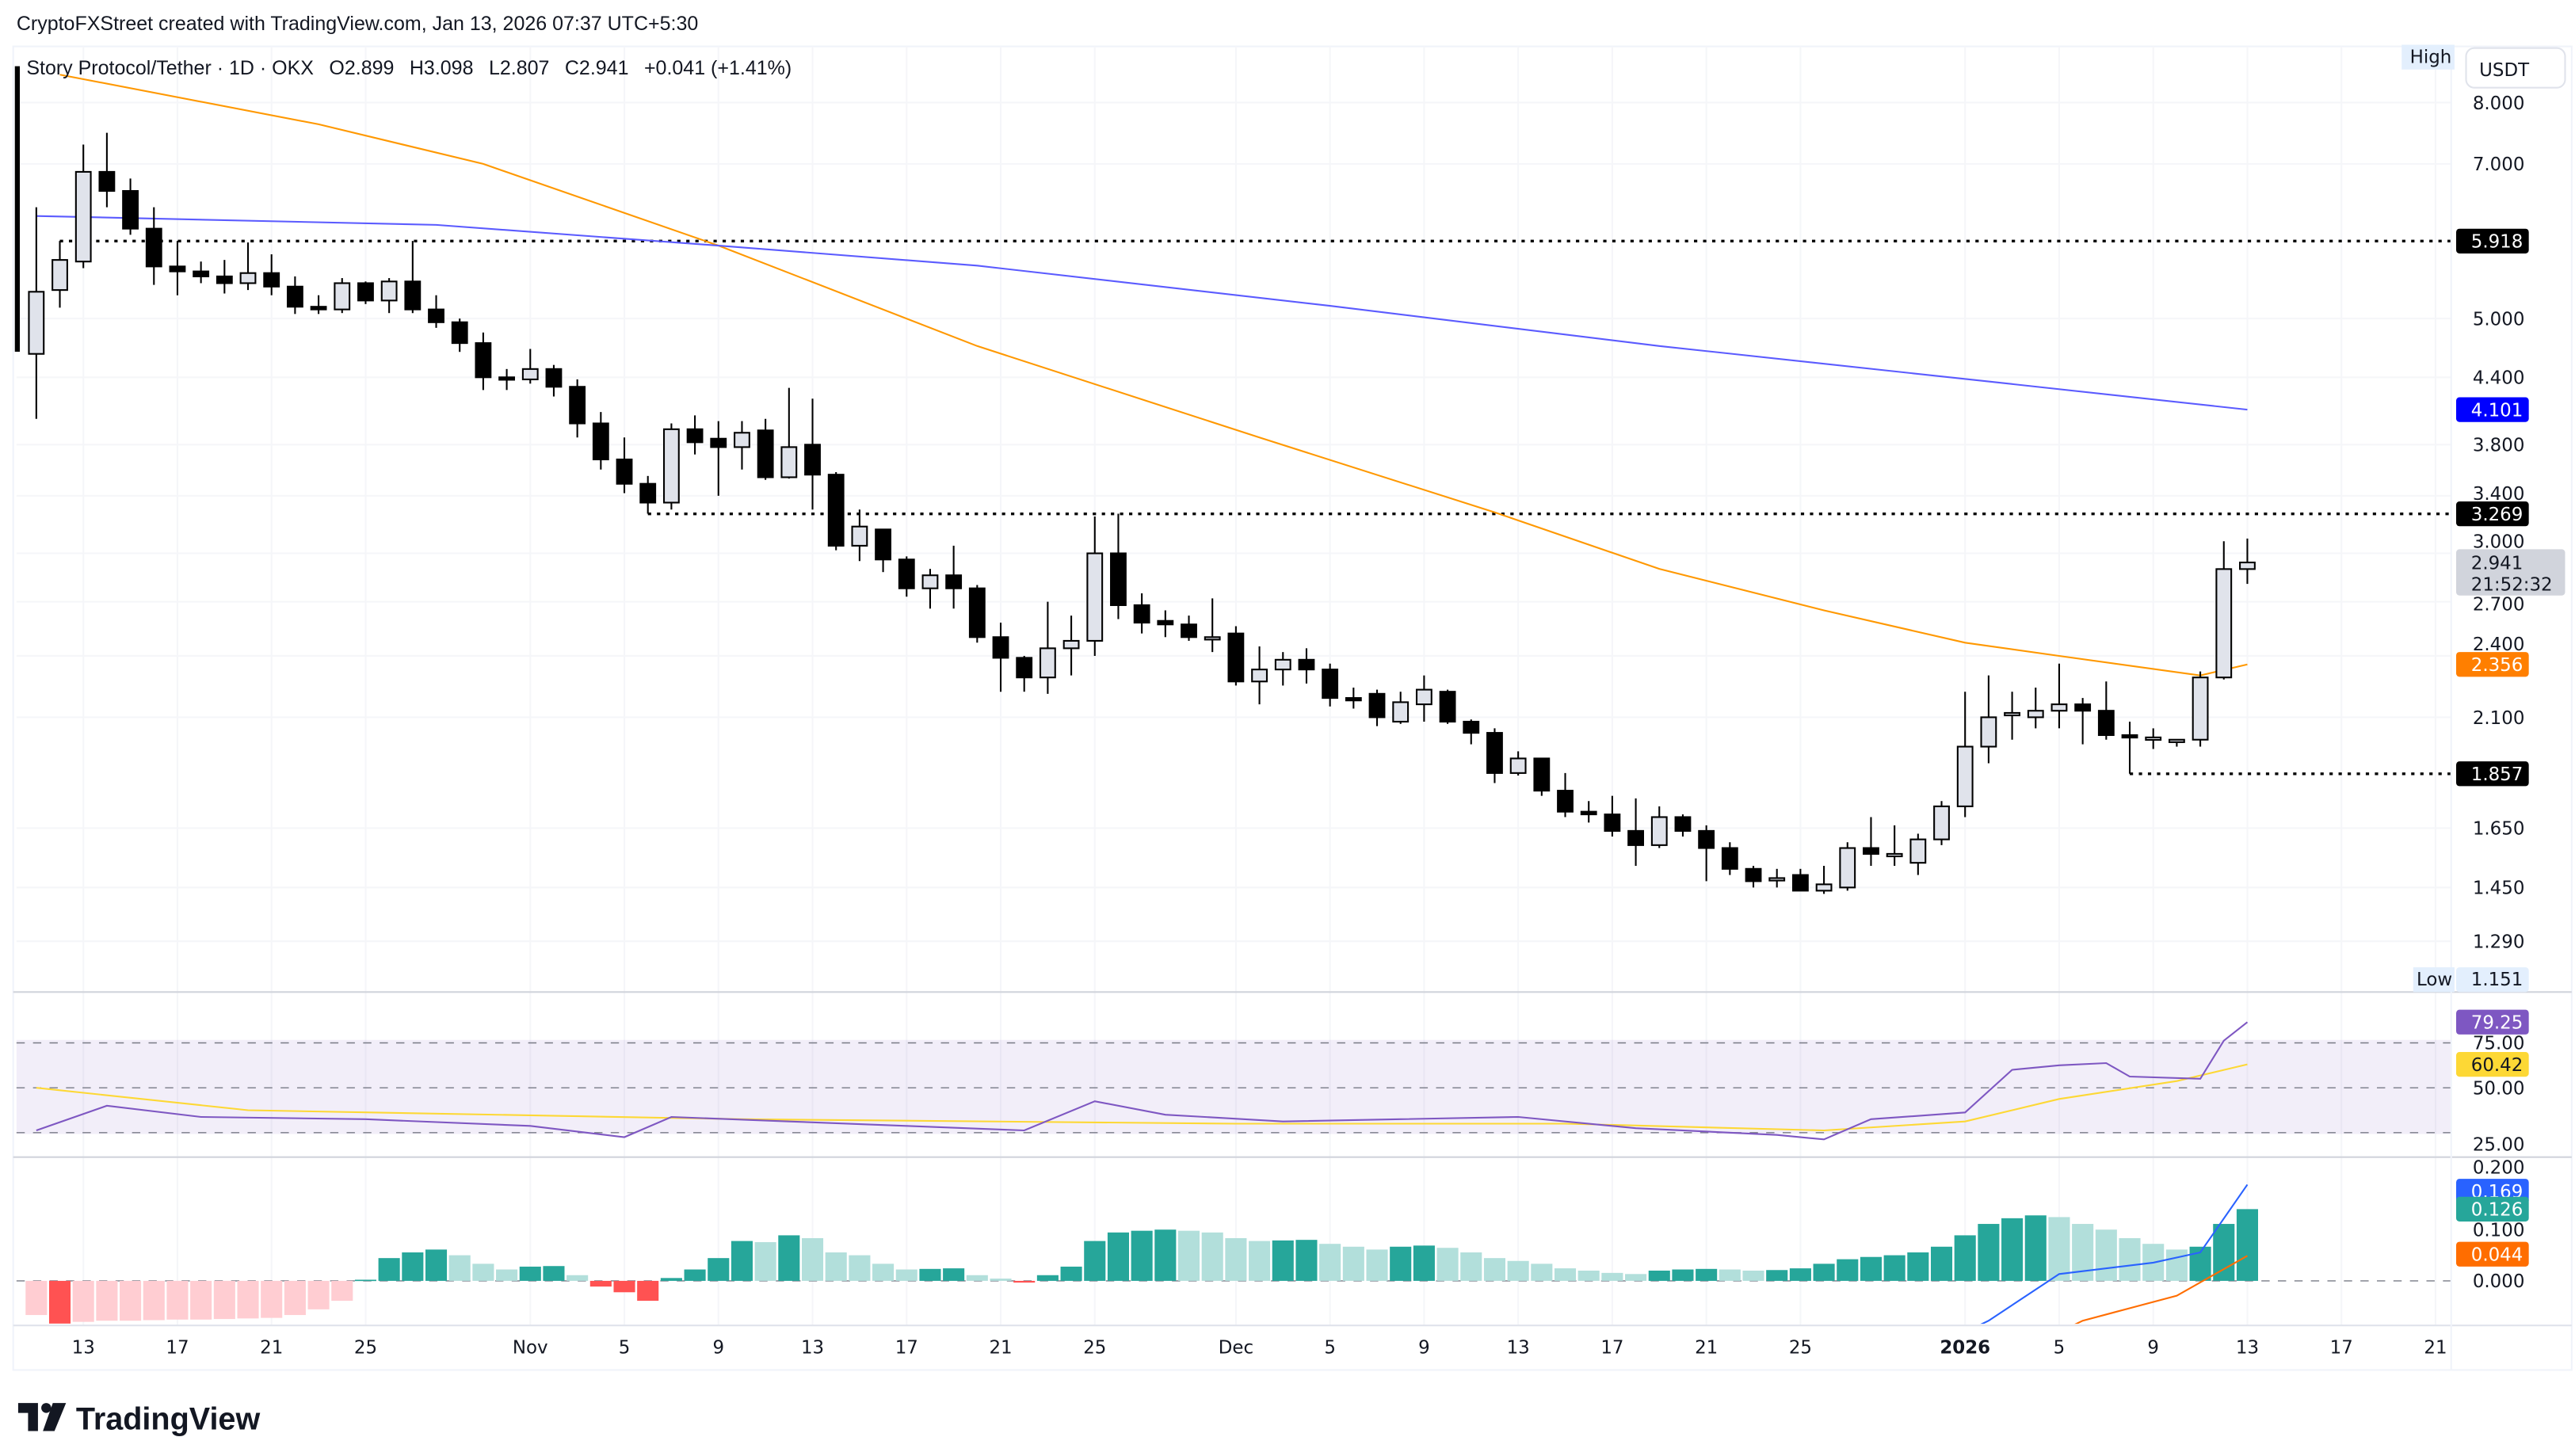 This screenshot has height=1456, width=2575. Describe the element at coordinates (2492, 1064) in the screenshot. I see `rsi-ma-badge-bg` at that location.